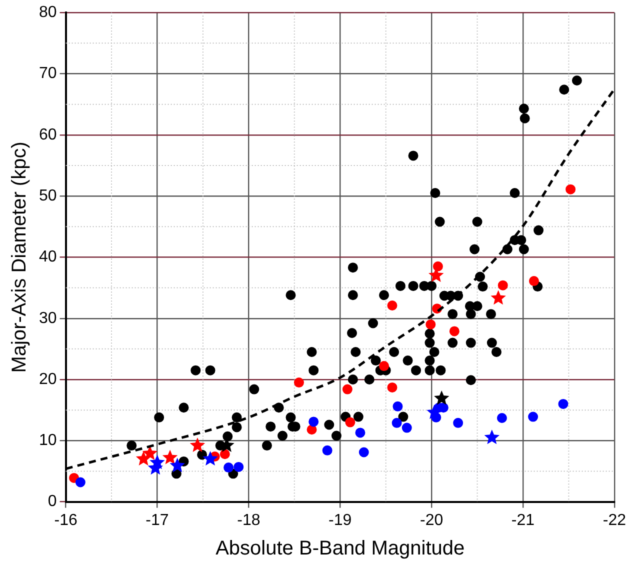 This screenshot has width=629, height=569. I want to click on x-tick-label: -16, so click(66, 520).